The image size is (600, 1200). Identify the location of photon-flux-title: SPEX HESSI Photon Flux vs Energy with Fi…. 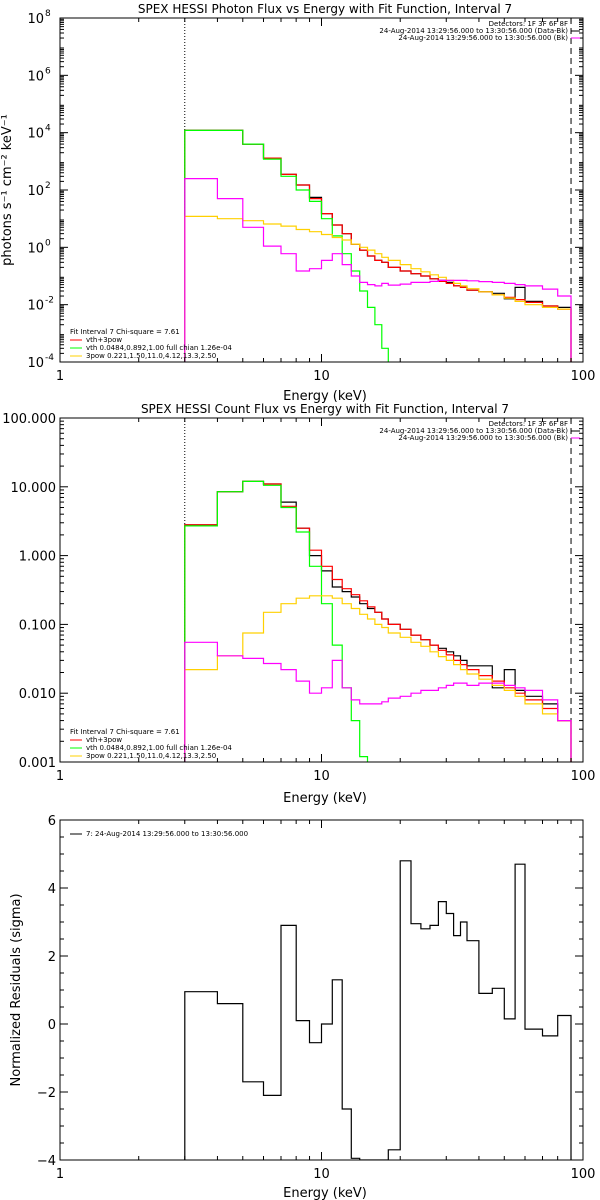
(325, 9).